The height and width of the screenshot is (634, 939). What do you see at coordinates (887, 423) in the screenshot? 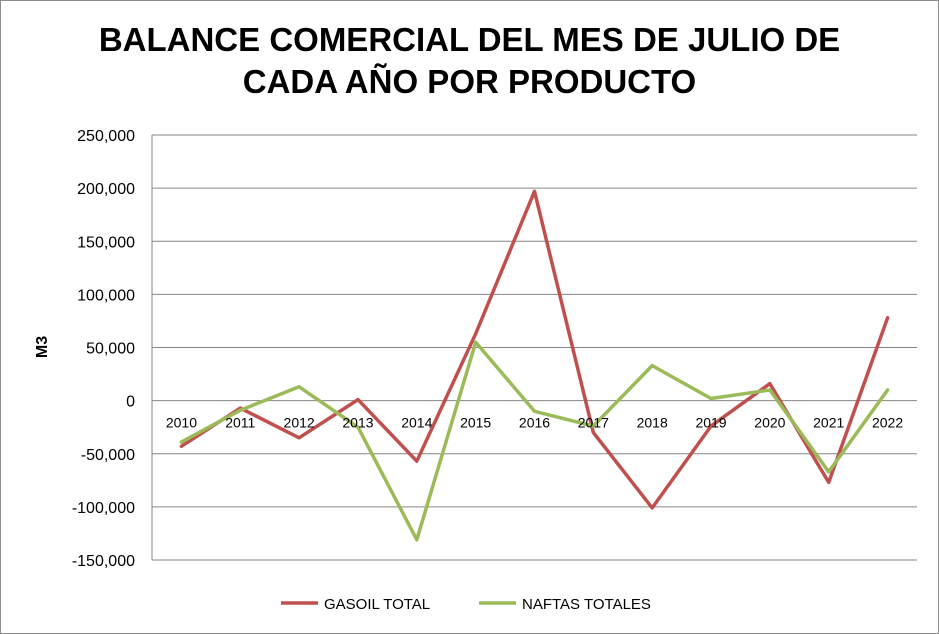
I see `x-tick-label: 2022` at bounding box center [887, 423].